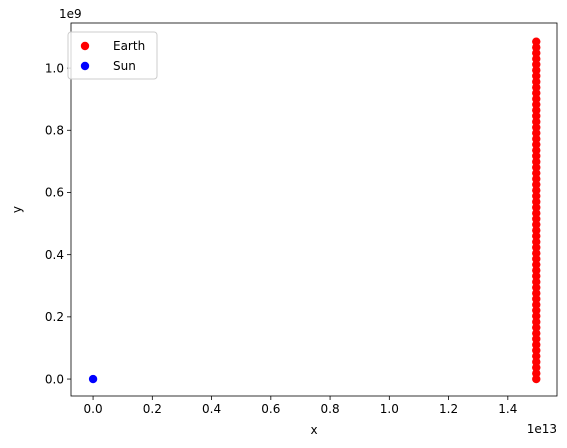 This screenshot has width=567, height=448. What do you see at coordinates (54, 317) in the screenshot?
I see `y-tick-label: 0.2` at bounding box center [54, 317].